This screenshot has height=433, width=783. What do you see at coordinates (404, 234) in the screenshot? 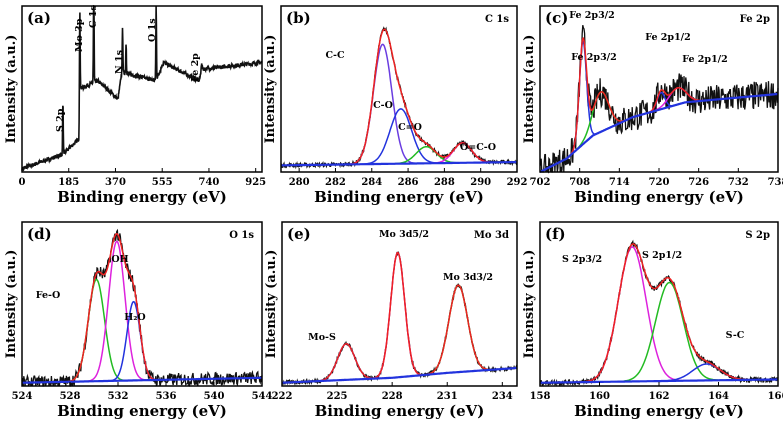
I see `peak-label: Mo 3d5/2` at bounding box center [404, 234].